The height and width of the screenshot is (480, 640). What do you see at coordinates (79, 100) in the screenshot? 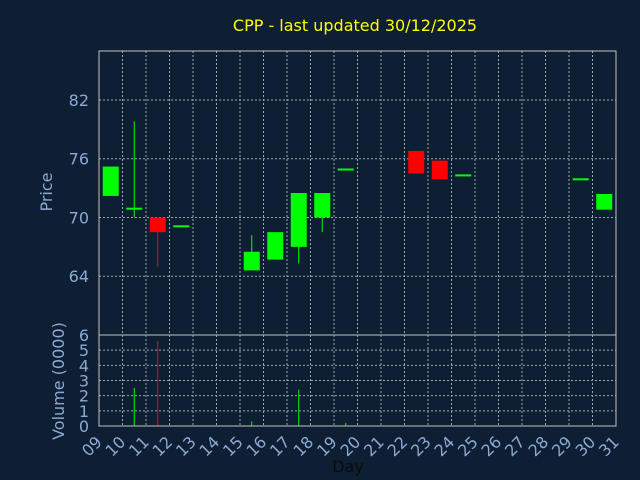
I see `price-tick-label: 82` at bounding box center [79, 100].